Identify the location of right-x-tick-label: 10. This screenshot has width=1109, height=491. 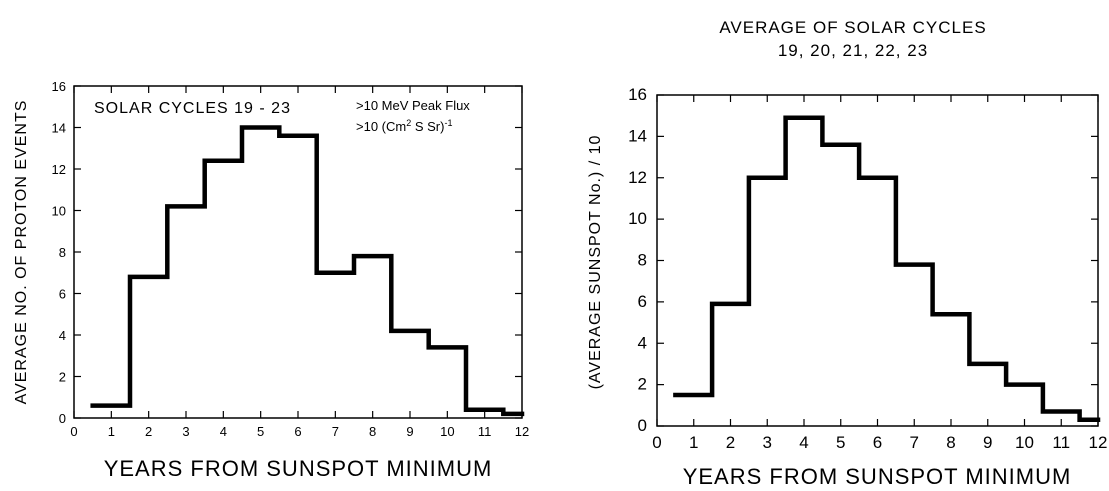
(1024, 442).